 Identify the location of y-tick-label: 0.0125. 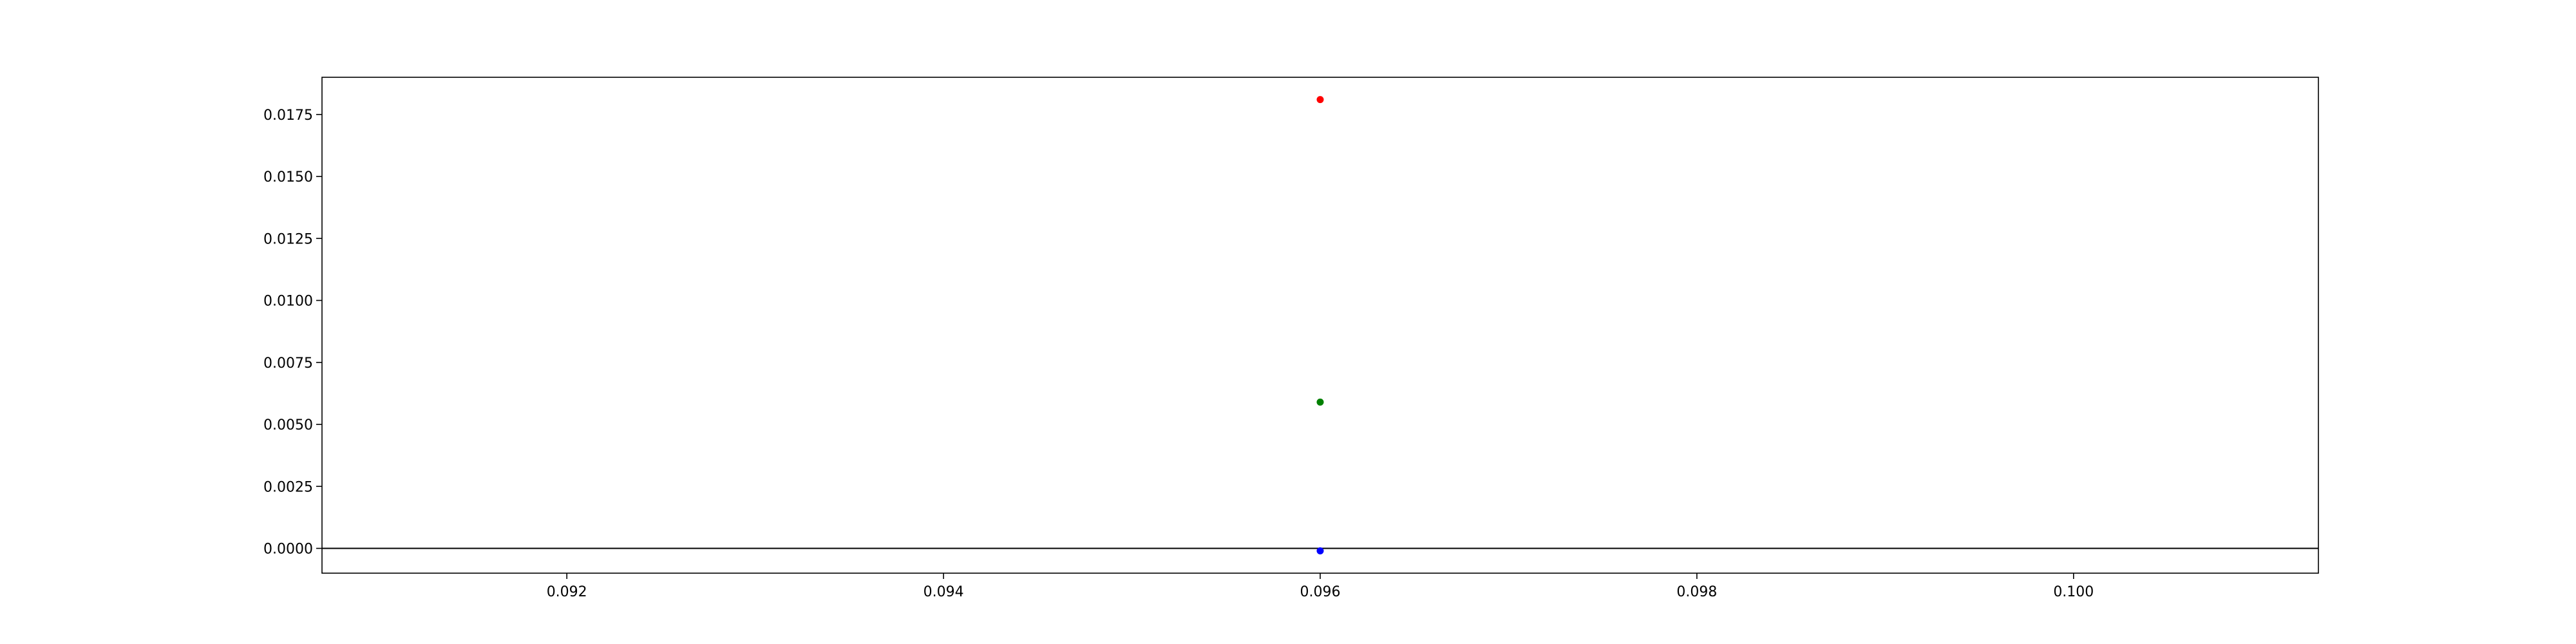
(288, 239).